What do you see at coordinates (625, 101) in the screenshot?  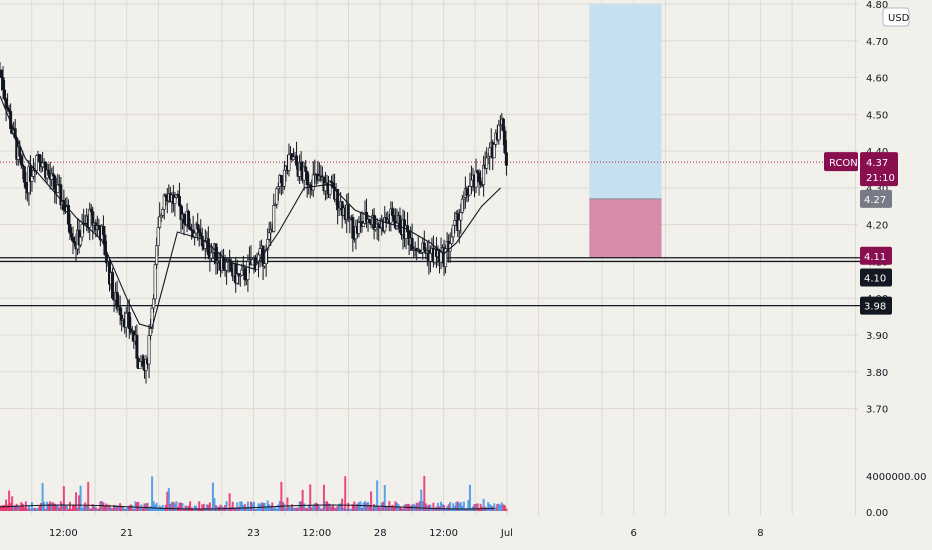 I see `position-target-zone` at bounding box center [625, 101].